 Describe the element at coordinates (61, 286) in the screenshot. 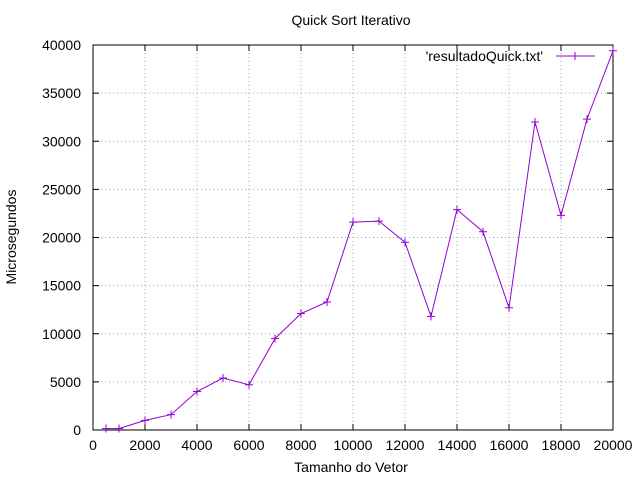

I see `y-tick-label: 15000` at that location.